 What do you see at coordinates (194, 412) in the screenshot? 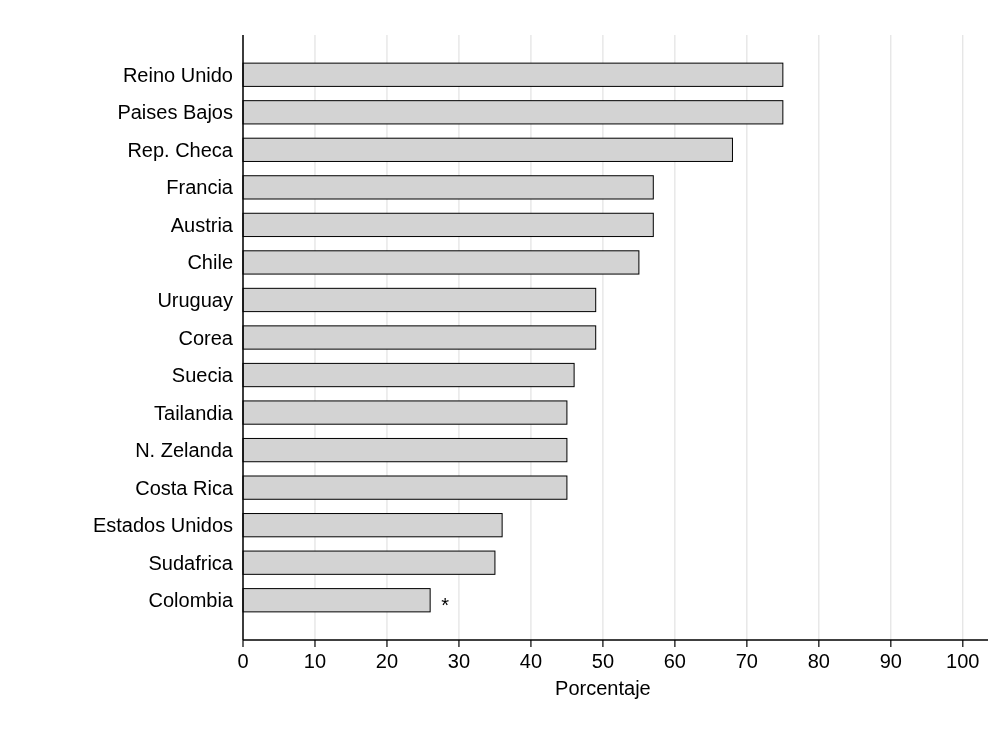
I see `y-tick-label: Tailandia` at bounding box center [194, 412].